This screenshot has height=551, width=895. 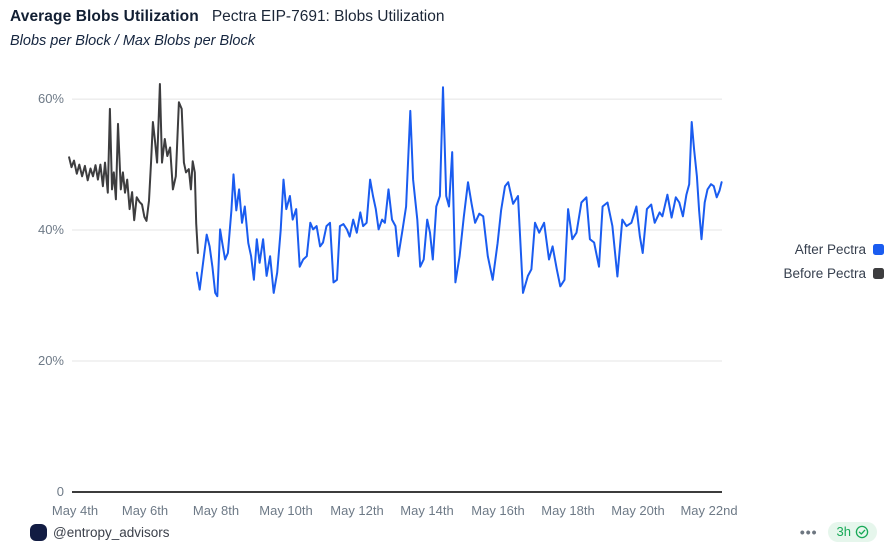 What do you see at coordinates (498, 510) in the screenshot?
I see `x-tick-label: May 16th` at bounding box center [498, 510].